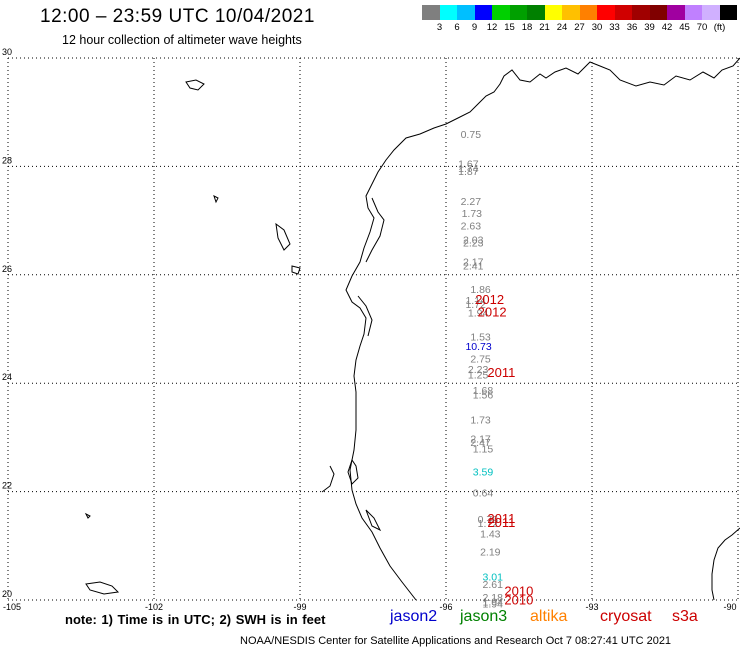 The width and height of the screenshot is (740, 650). What do you see at coordinates (549, 616) in the screenshot?
I see `legend-altika: altika` at bounding box center [549, 616].